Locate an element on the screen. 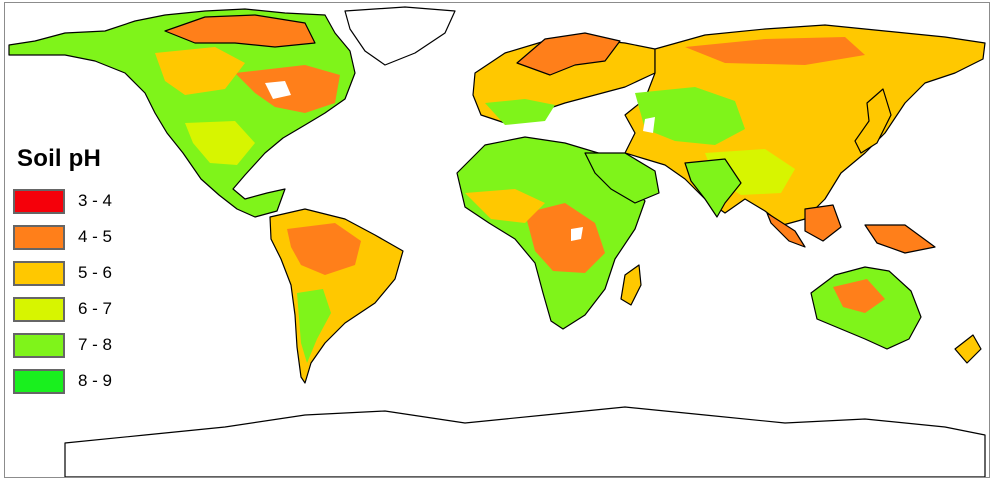  na-yellow-south is located at coordinates (220, 143).